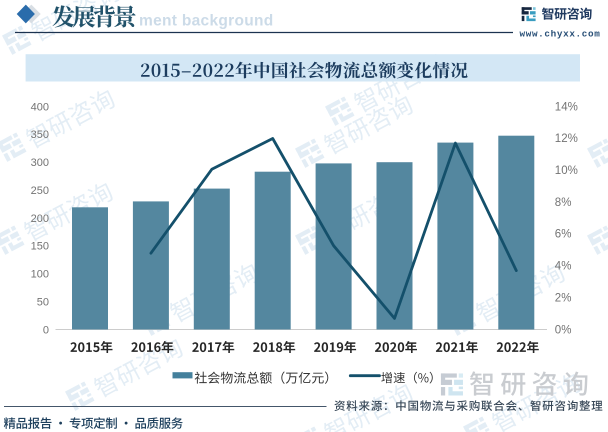  What do you see at coordinates (46, 330) in the screenshot?
I see `svg-text: 0` at bounding box center [46, 330].